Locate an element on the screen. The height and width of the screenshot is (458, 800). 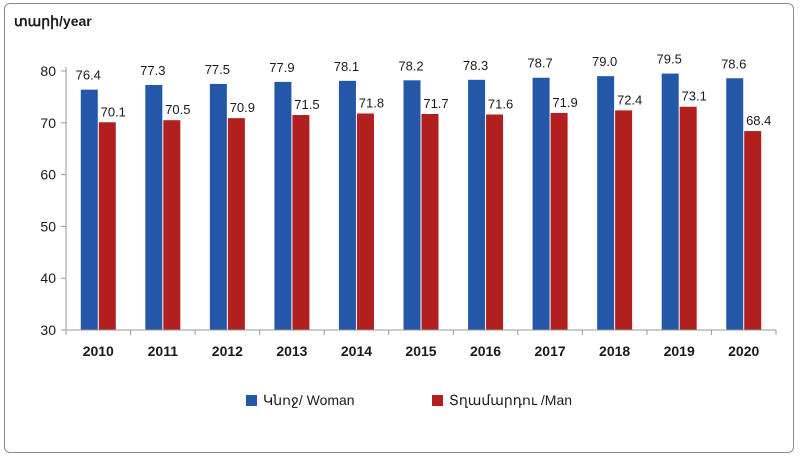
x-tick-label: 2017 is located at coordinates (550, 351).